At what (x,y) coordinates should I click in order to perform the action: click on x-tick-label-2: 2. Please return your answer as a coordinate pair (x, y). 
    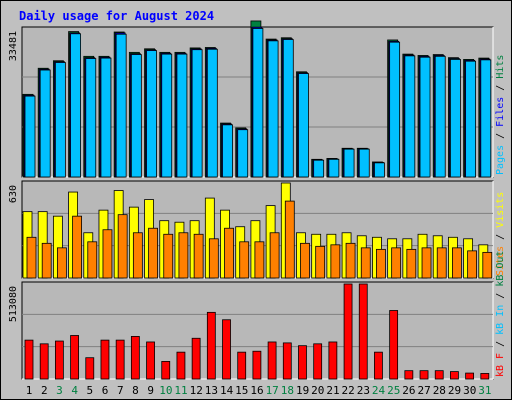
    Looking at the image, I should click on (44, 390).